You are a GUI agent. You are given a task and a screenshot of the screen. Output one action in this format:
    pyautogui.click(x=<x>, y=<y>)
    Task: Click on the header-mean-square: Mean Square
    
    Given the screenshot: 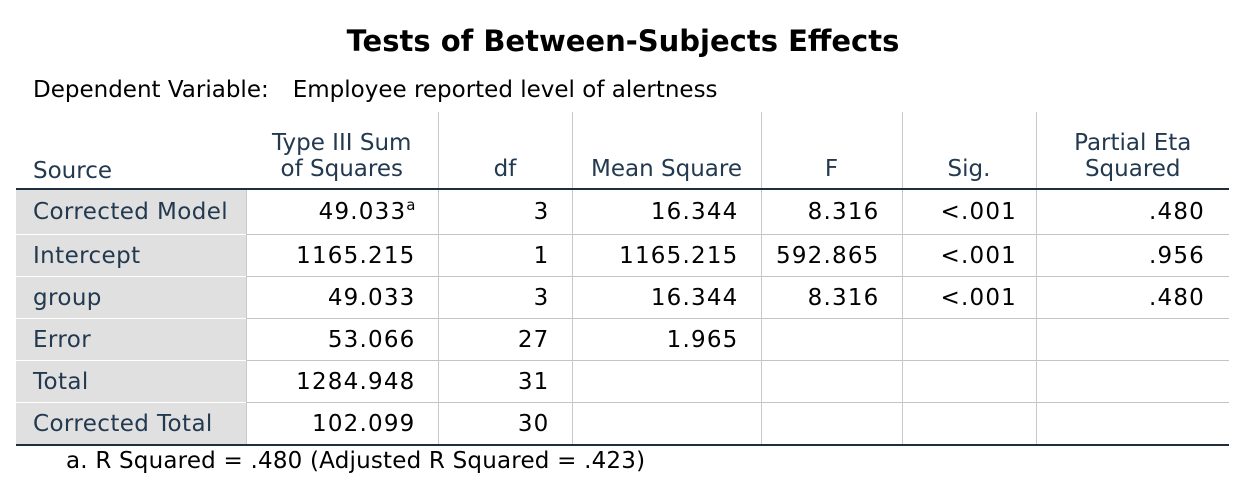 What is the action you would take?
    pyautogui.click(x=666, y=151)
    